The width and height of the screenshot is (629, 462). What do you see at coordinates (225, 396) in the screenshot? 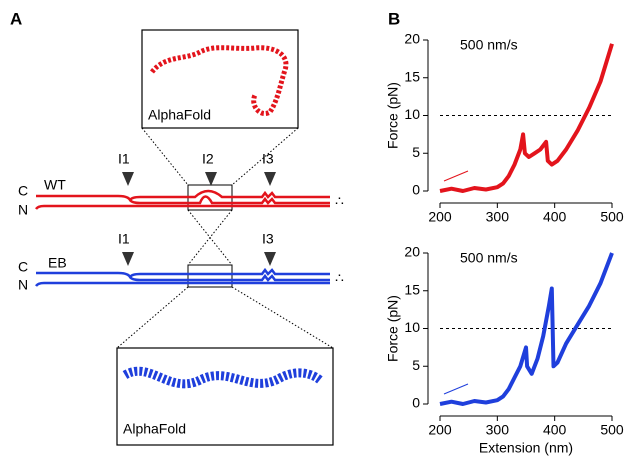
I see `inset-box` at bounding box center [225, 396].